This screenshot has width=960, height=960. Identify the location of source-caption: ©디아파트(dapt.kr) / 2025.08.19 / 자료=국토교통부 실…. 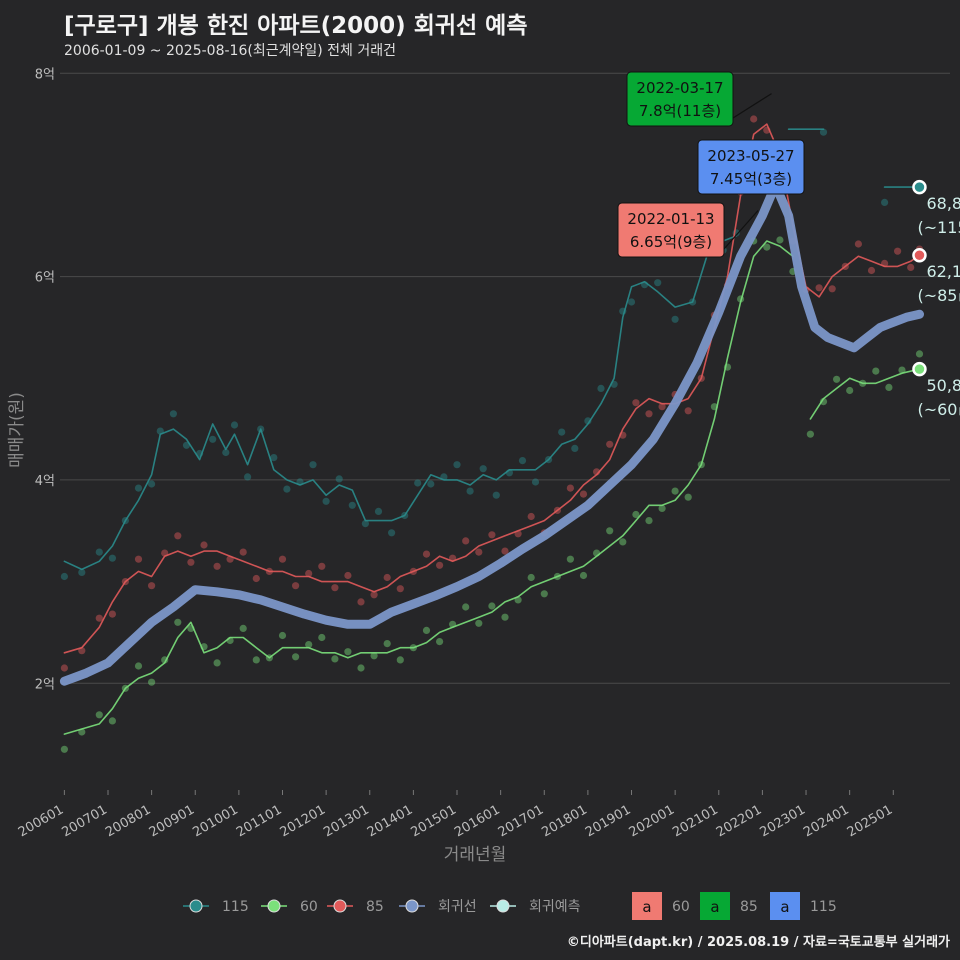
(758, 942).